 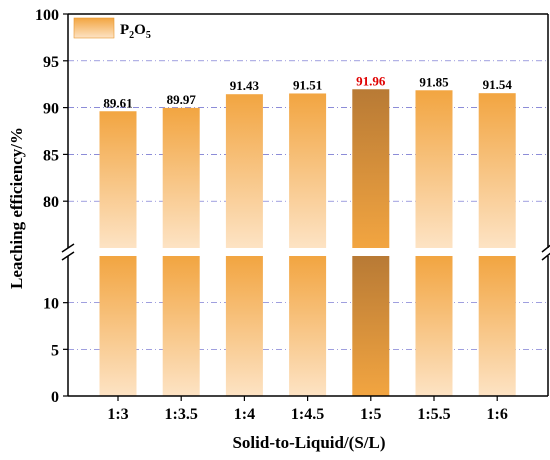 I want to click on y-tick-label: 10, so click(x=51, y=304).